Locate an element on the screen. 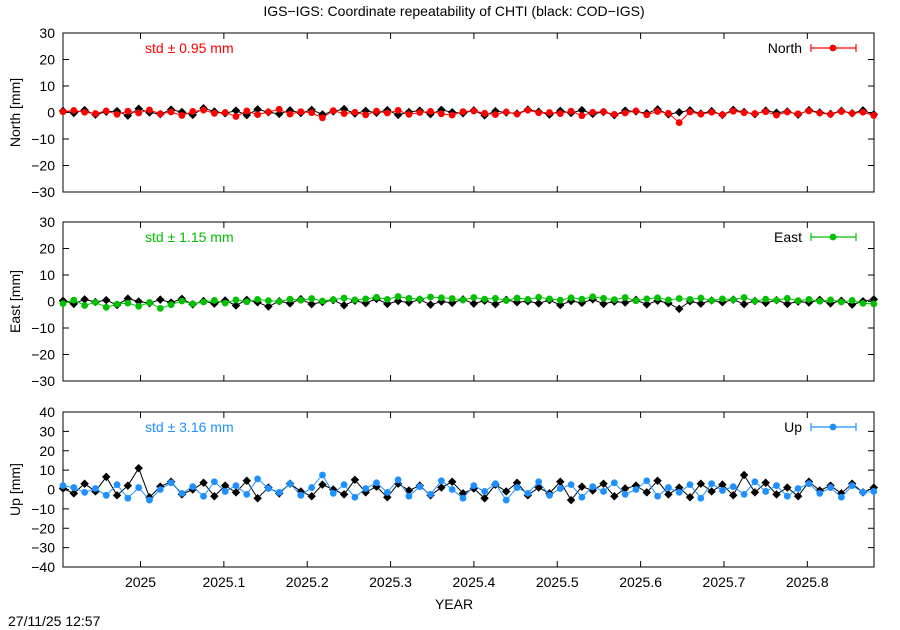 The height and width of the screenshot is (630, 900). y-axis-label: Up [mm] is located at coordinates (15, 489).